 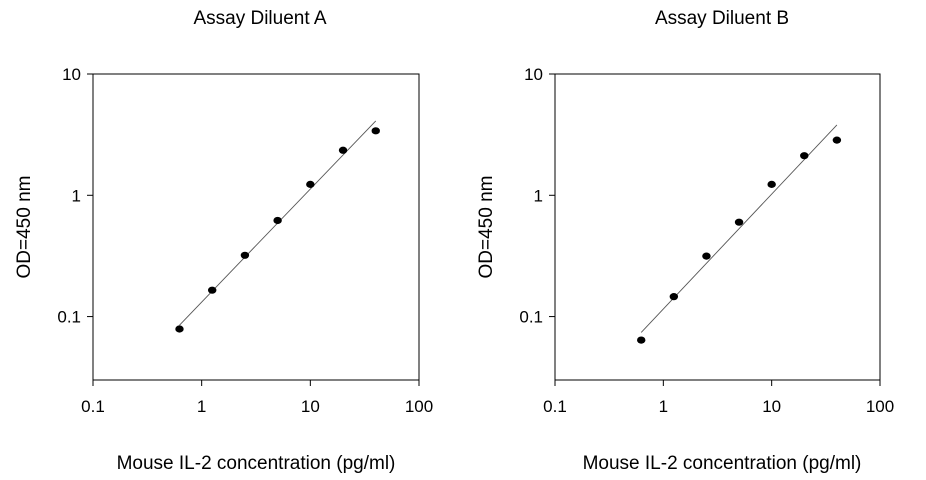 What do you see at coordinates (259, 18) in the screenshot?
I see `chart-title: Assay Diluent A` at bounding box center [259, 18].